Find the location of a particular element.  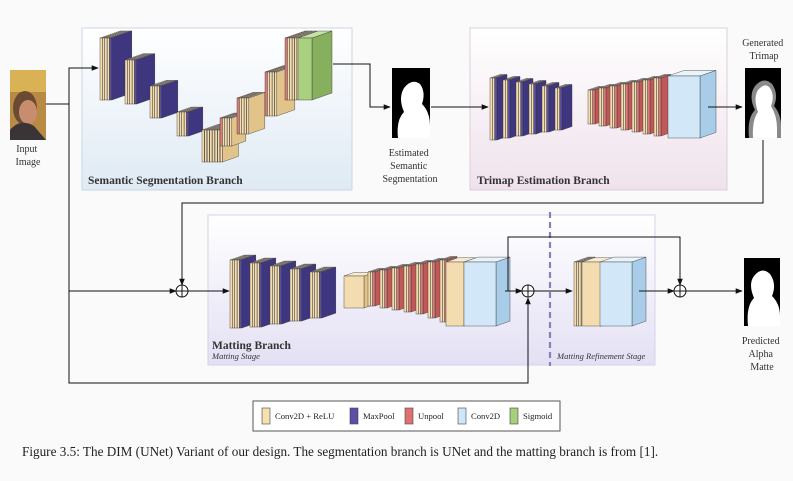

trimap-panel-title: Trimap Estimation Branch is located at coordinates (543, 181).